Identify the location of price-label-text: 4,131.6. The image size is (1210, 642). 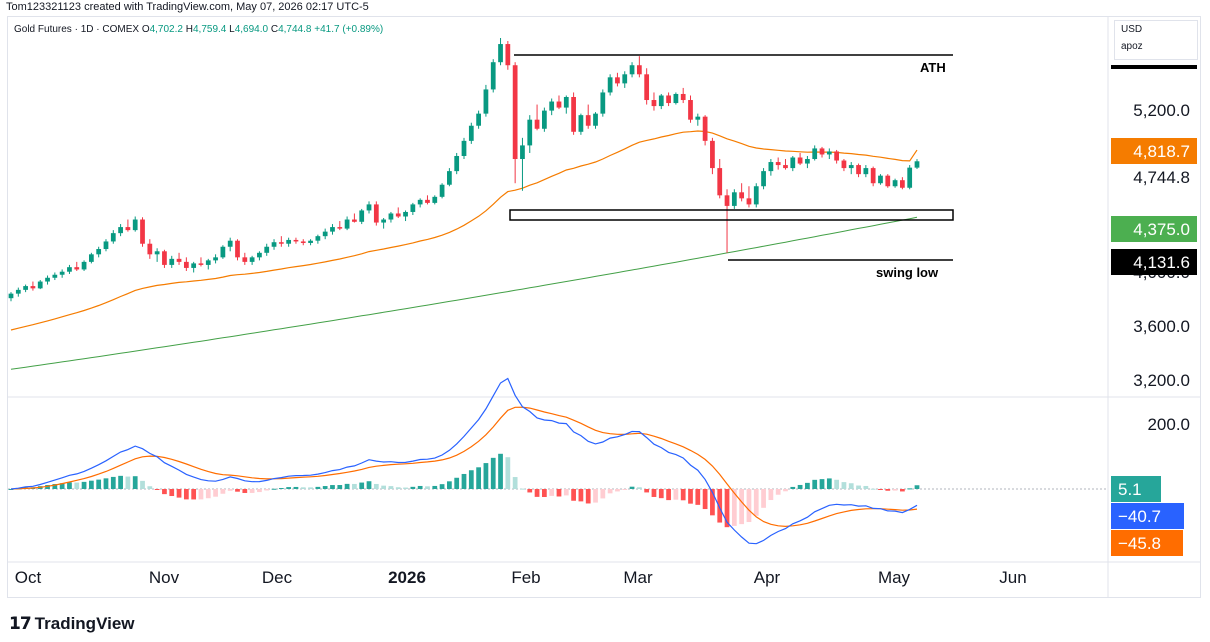
(1161, 262).